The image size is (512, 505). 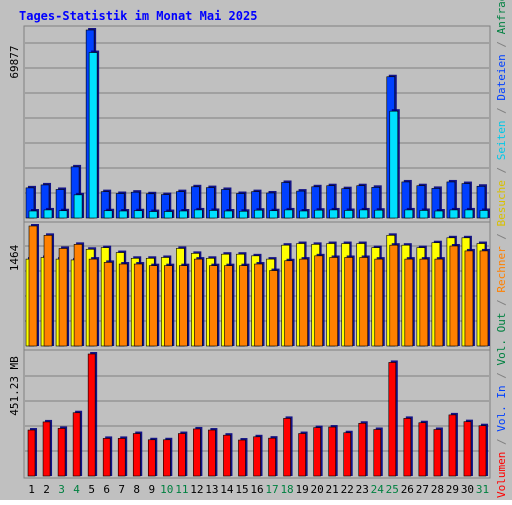 I want to click on x-tick-label: 23, so click(x=362, y=489).